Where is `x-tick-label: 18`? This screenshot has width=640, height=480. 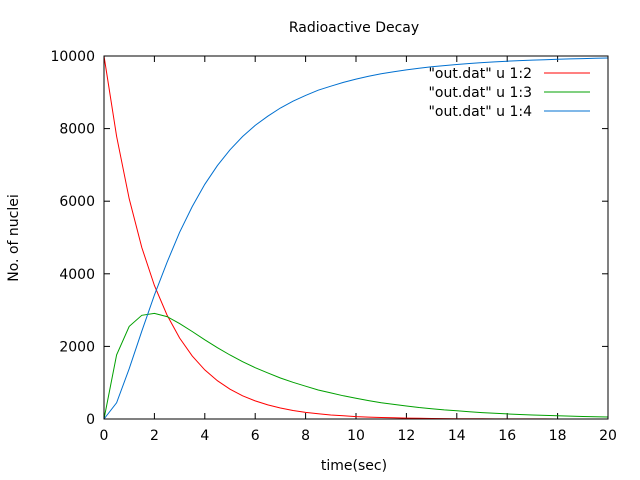 x-tick-label: 18 is located at coordinates (558, 436).